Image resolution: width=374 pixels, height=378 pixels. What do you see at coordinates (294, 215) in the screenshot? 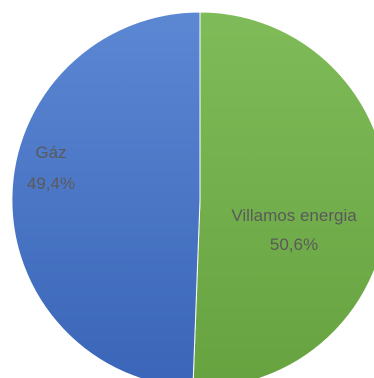
I see `slice-label-villamos-energia-name: Villamos energia` at bounding box center [294, 215].